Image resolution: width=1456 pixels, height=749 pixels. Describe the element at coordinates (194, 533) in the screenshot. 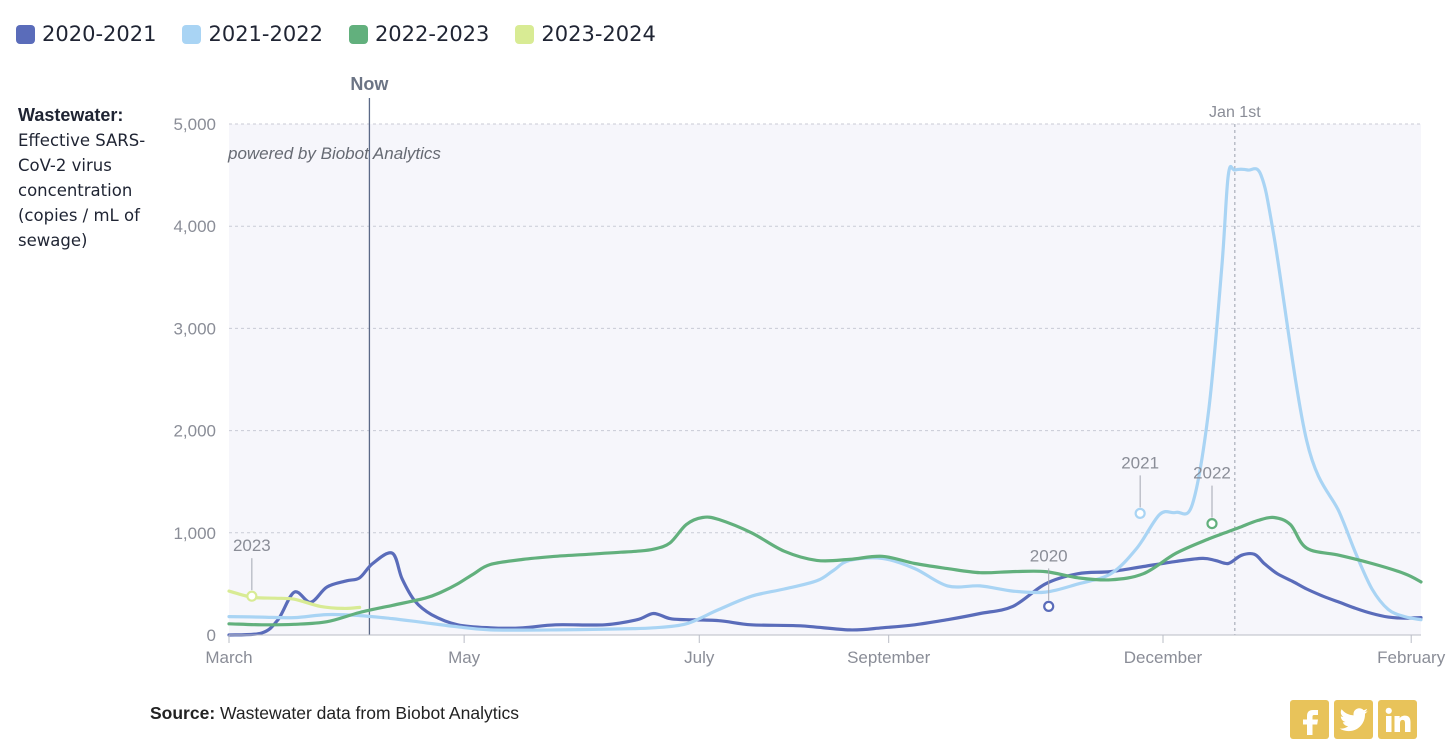

I see `y-tick-label: 1,000` at that location.